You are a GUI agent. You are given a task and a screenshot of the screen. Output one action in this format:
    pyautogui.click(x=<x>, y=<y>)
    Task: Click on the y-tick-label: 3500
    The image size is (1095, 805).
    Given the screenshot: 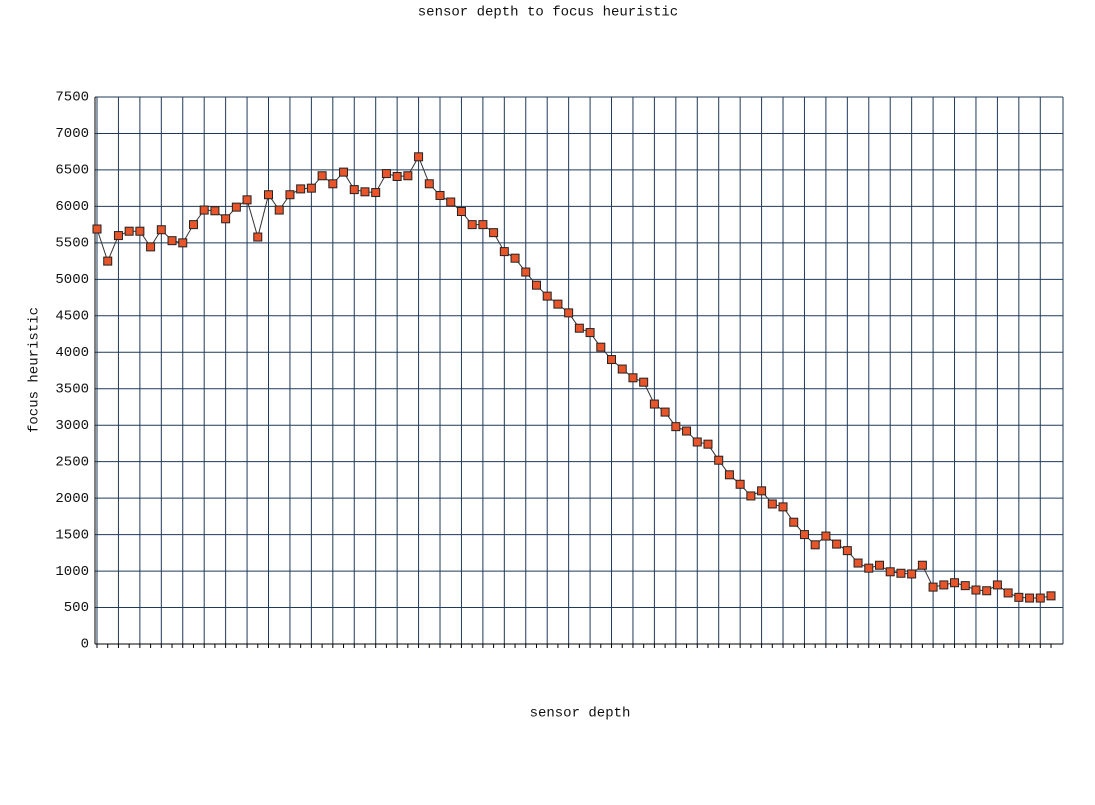 What is the action you would take?
    pyautogui.click(x=72, y=389)
    